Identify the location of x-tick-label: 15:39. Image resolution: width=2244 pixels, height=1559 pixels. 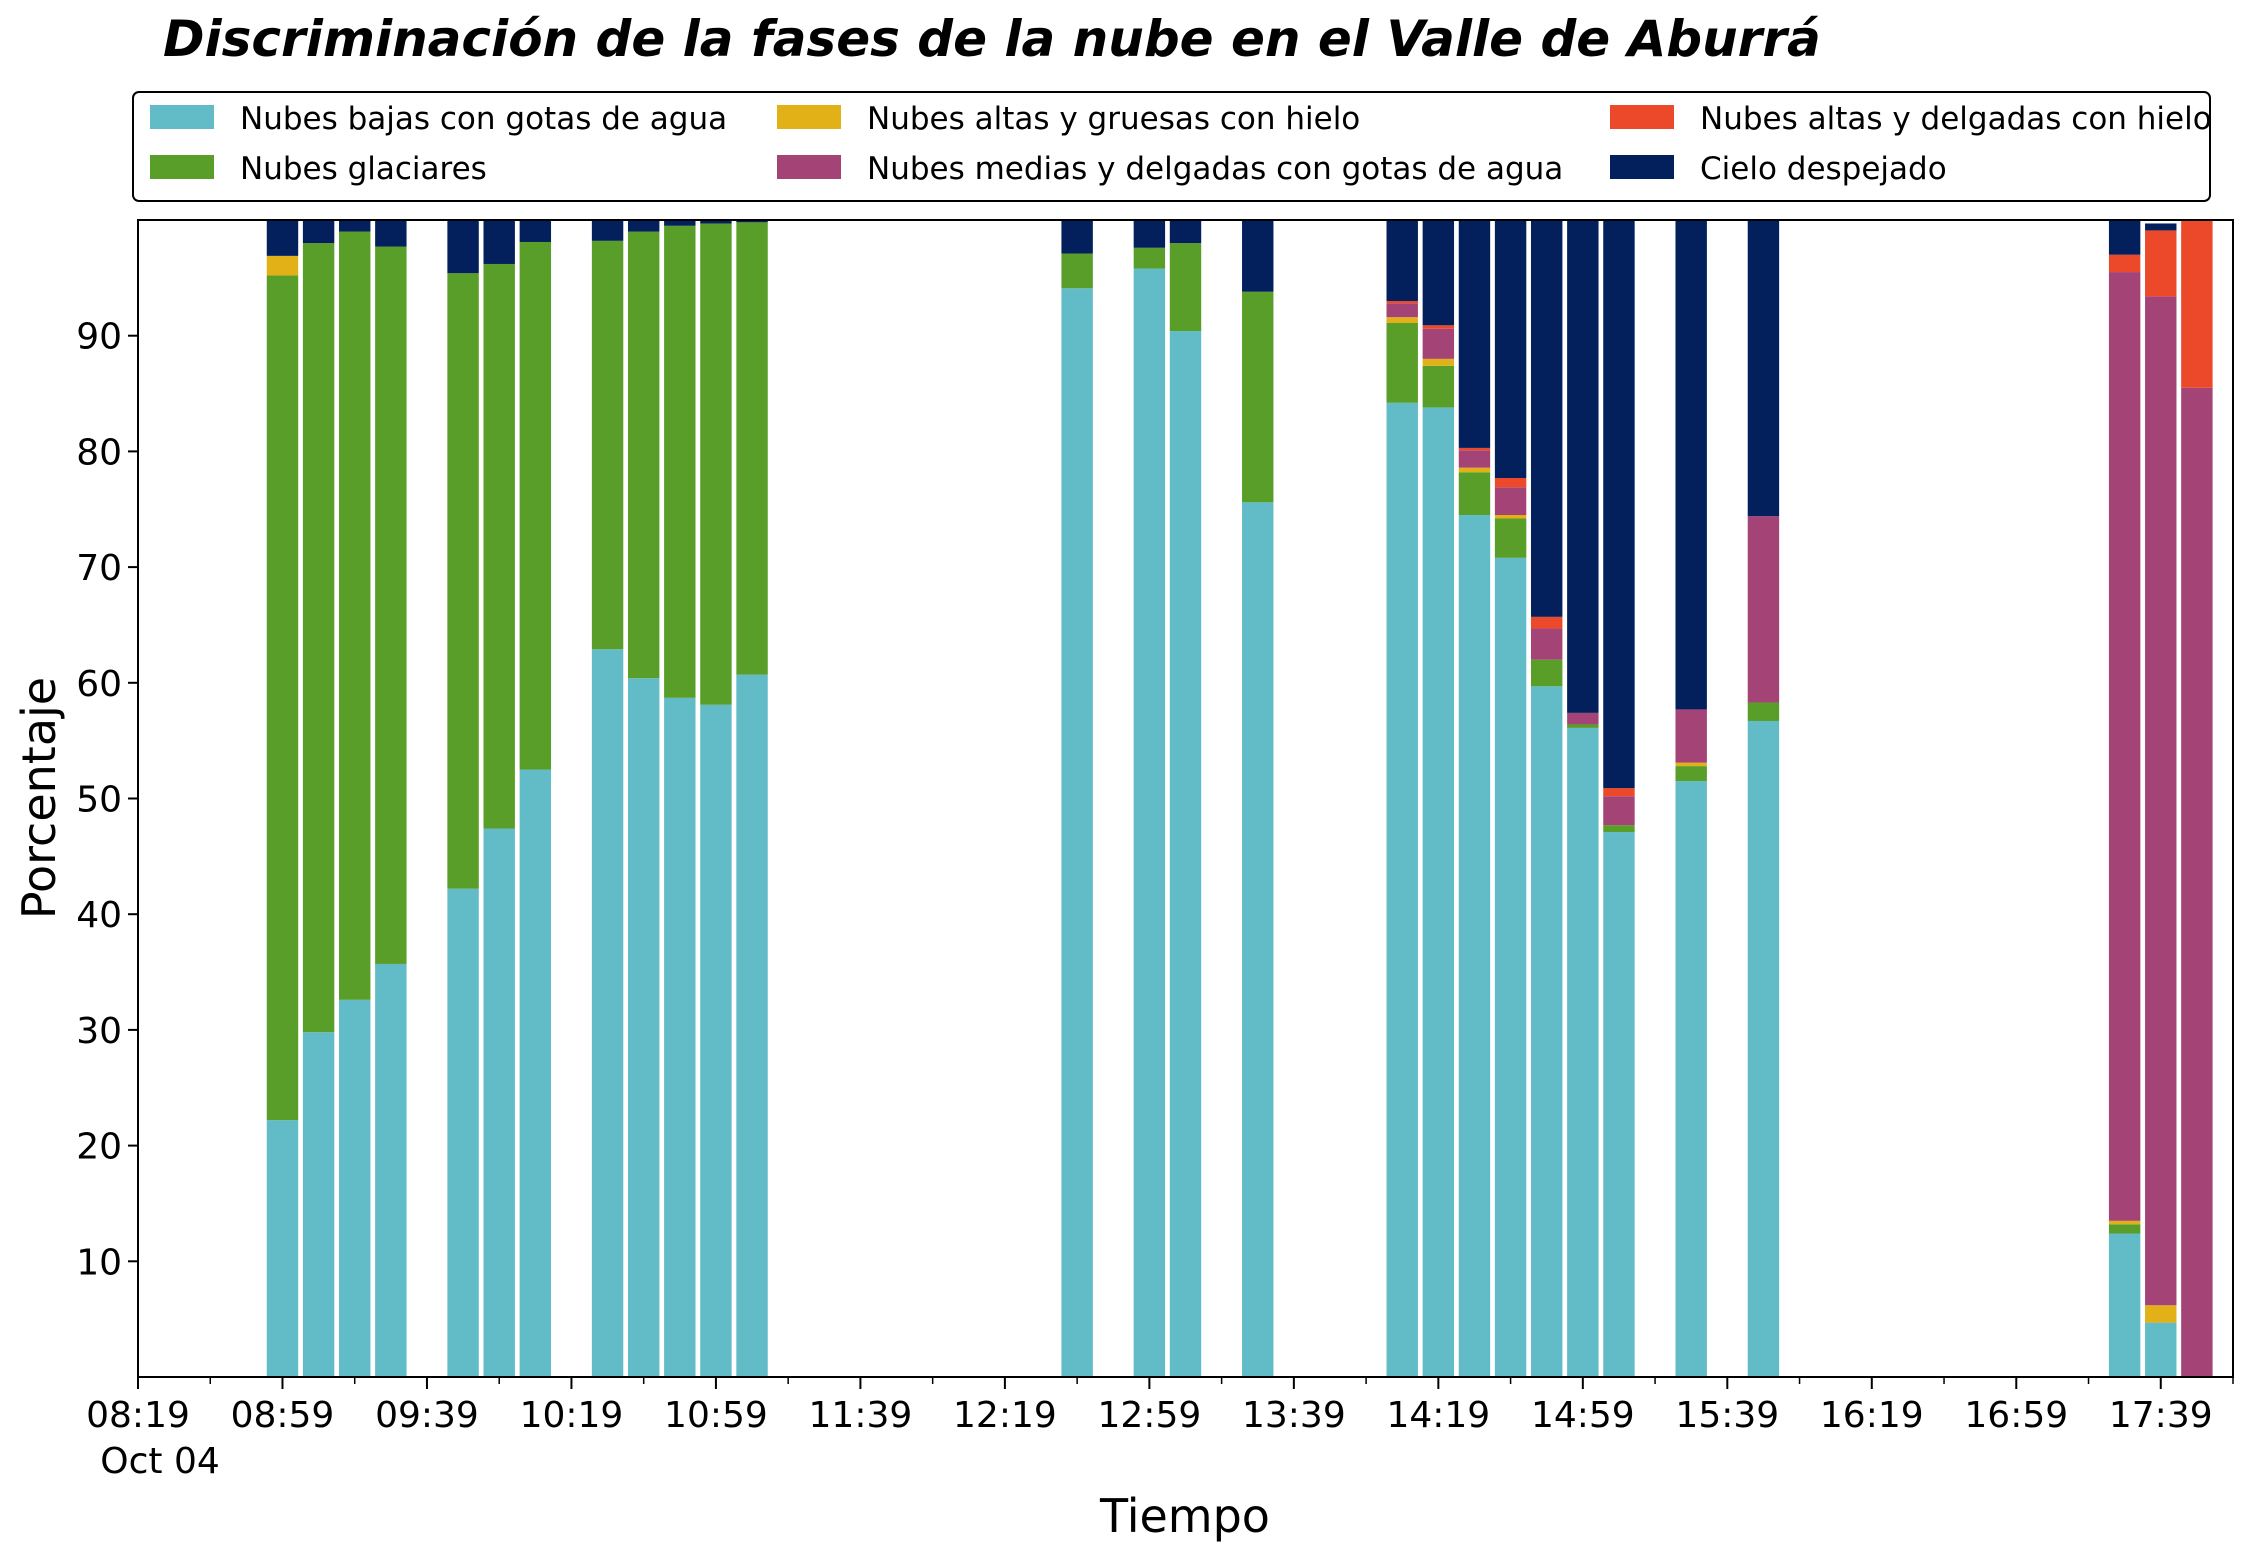
(1727, 1415).